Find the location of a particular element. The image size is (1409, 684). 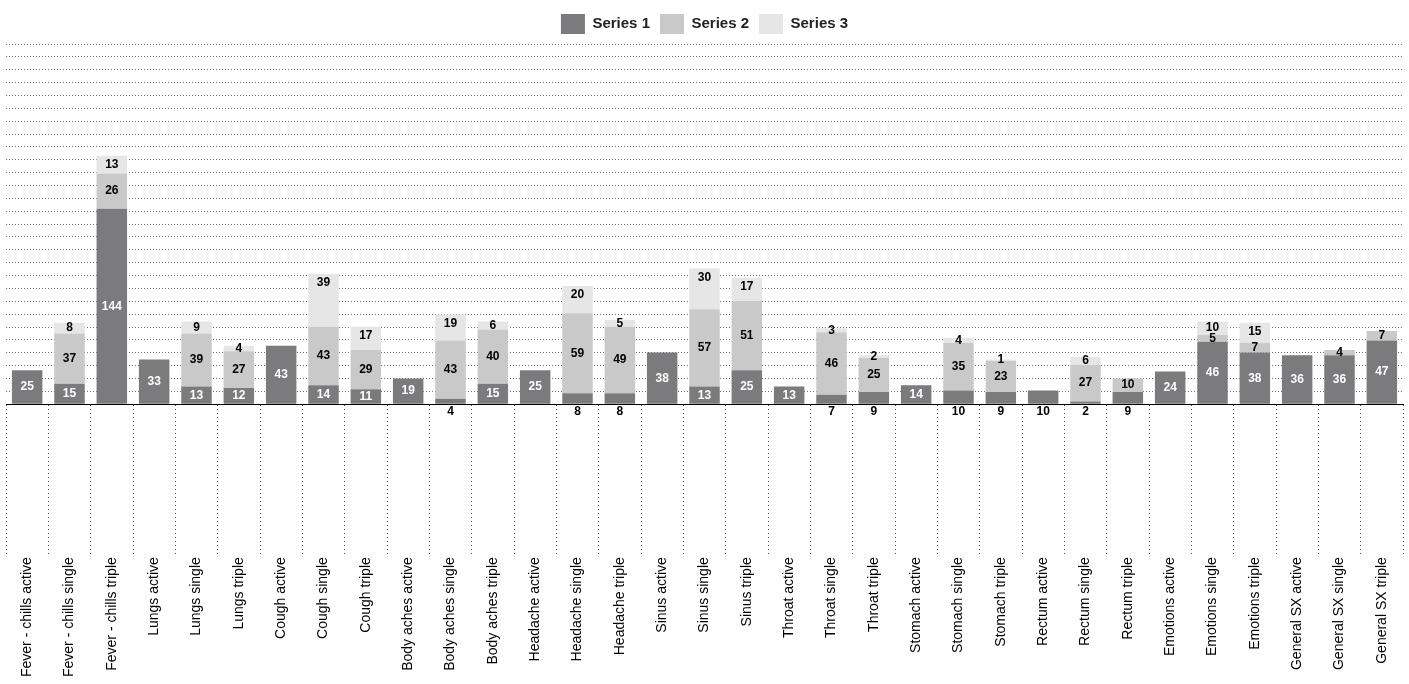

x-tick-label: Cough triple is located at coordinates (364, 594).